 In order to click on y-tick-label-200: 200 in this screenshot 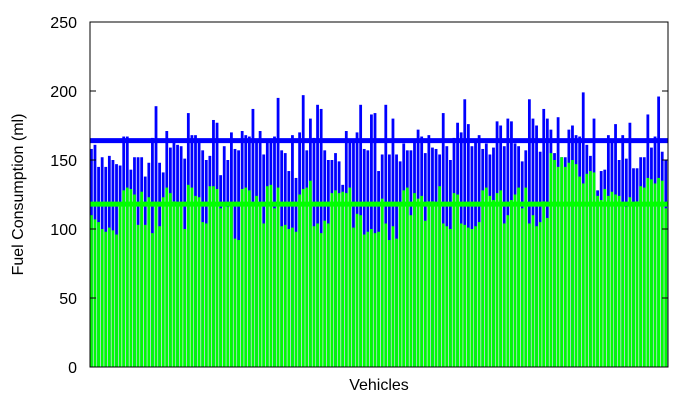, I will do `click(63, 92)`.